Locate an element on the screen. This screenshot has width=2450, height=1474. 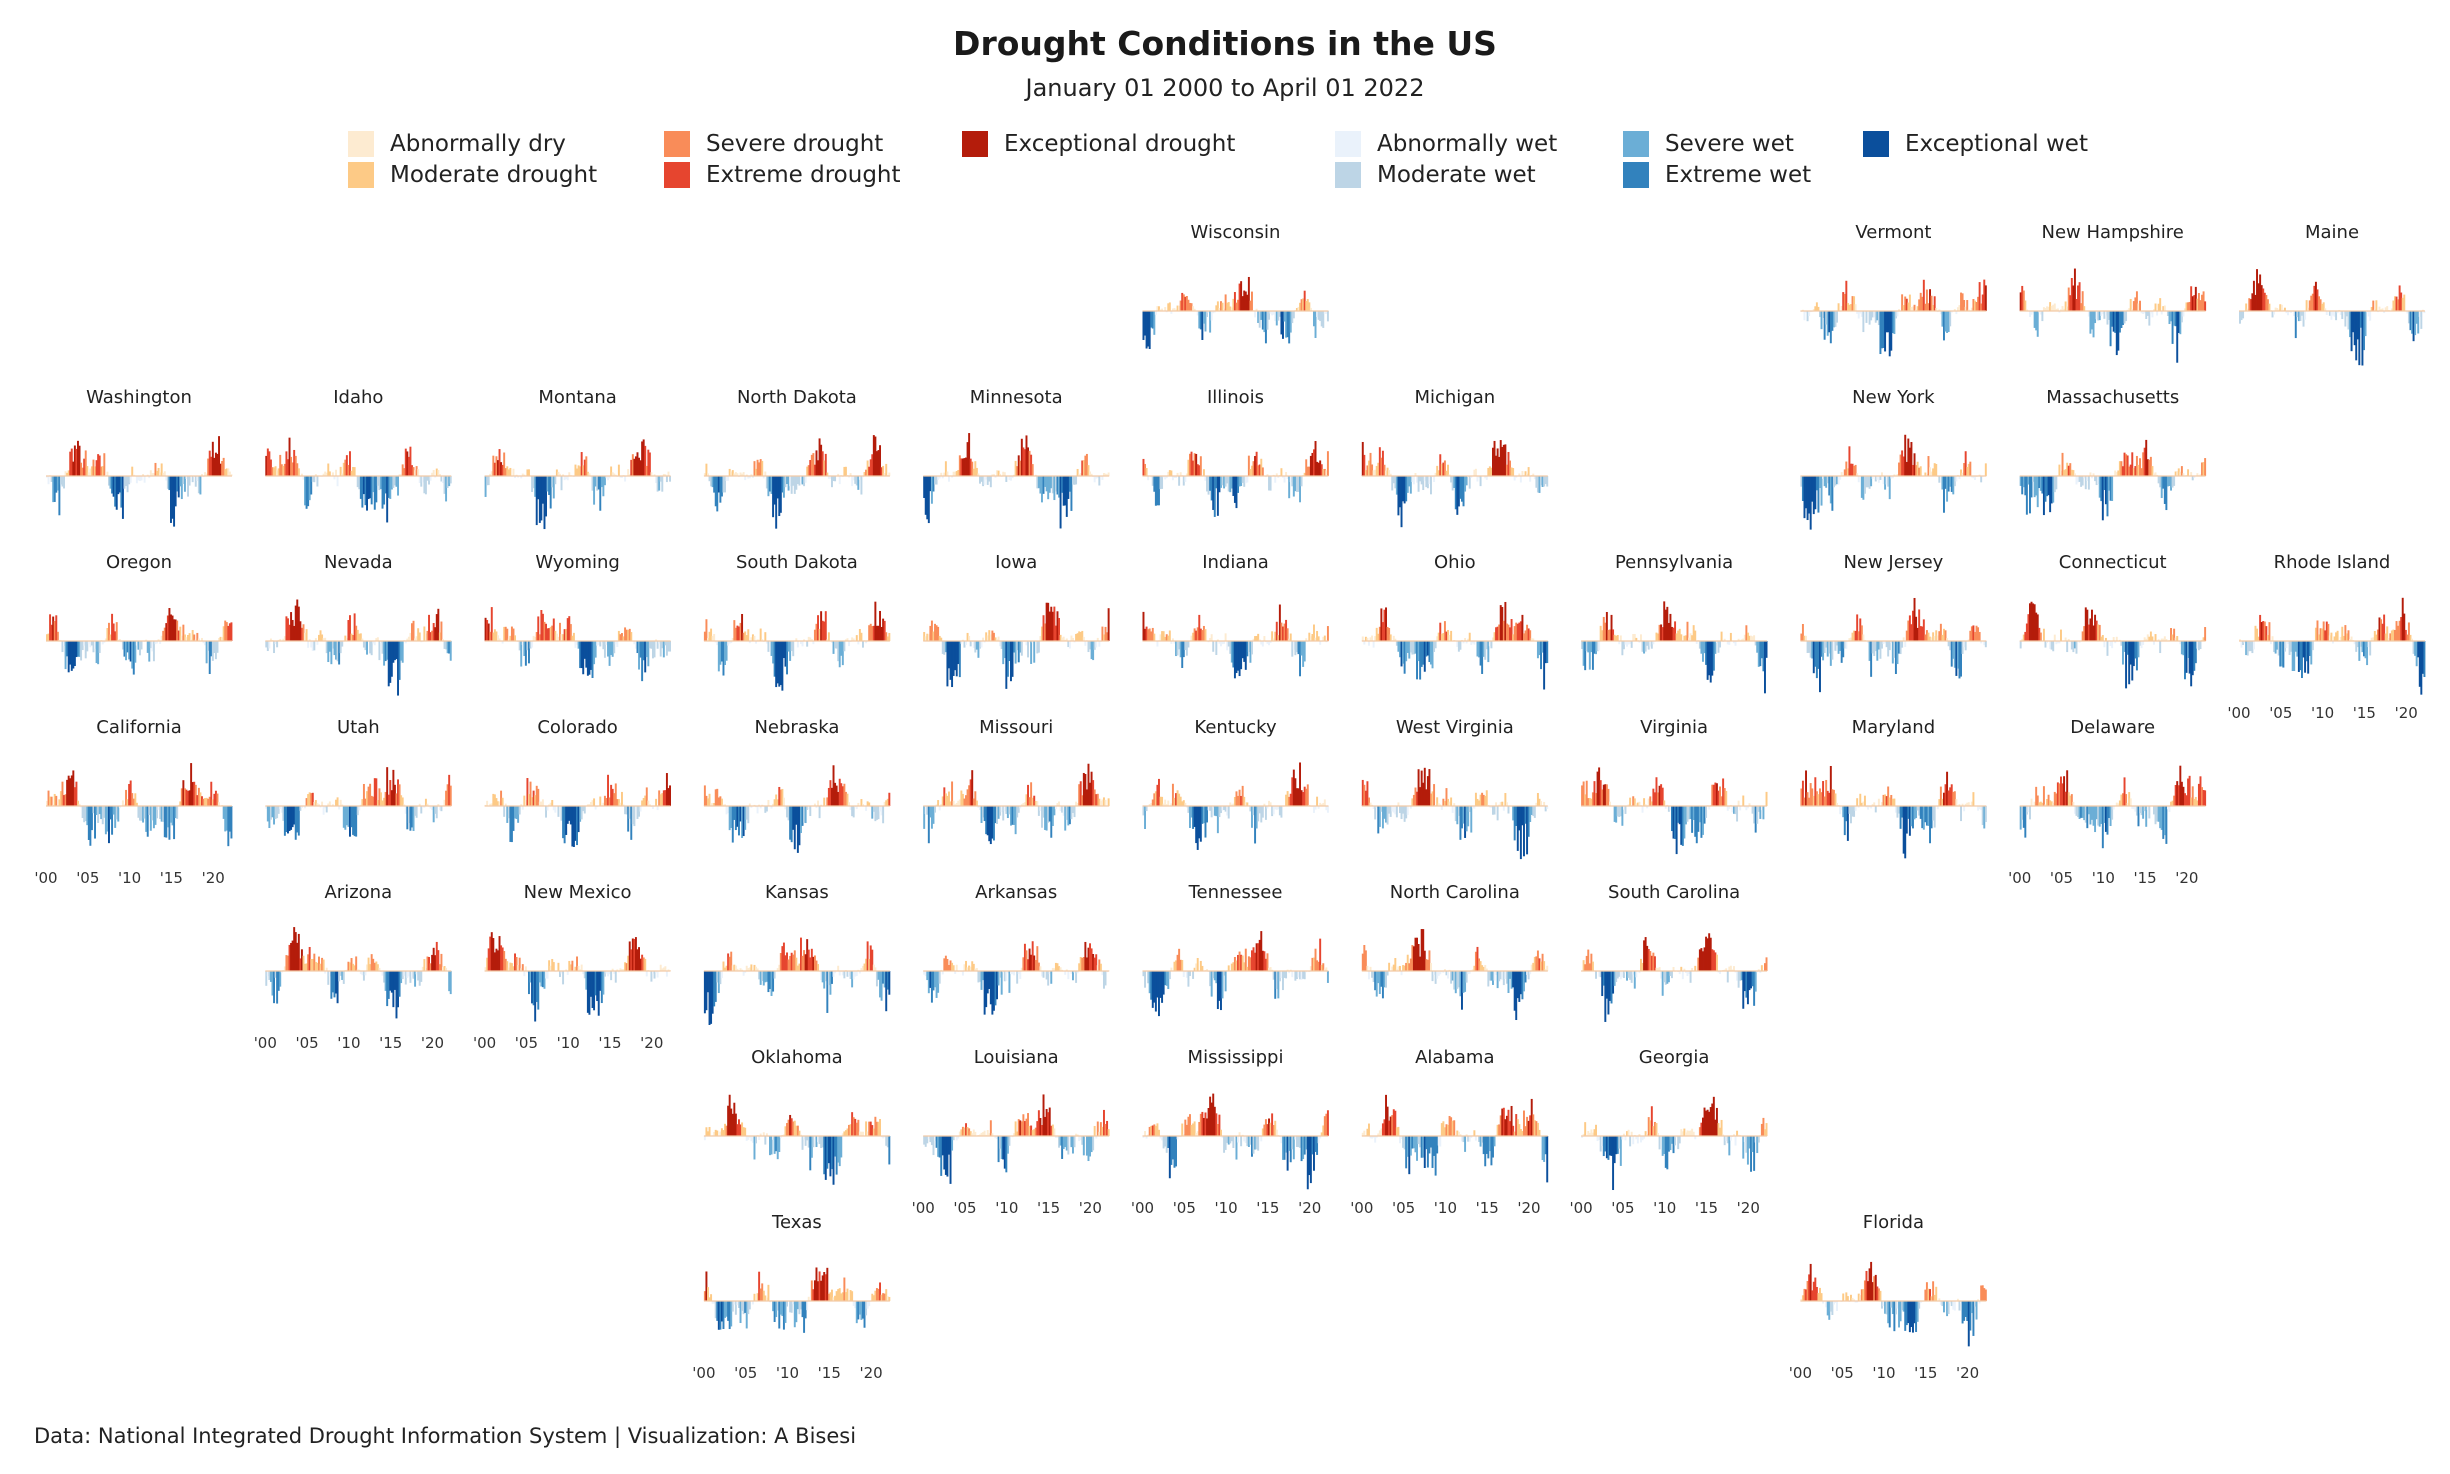
state-panel-nevada: Nevada is located at coordinates (358, 624).